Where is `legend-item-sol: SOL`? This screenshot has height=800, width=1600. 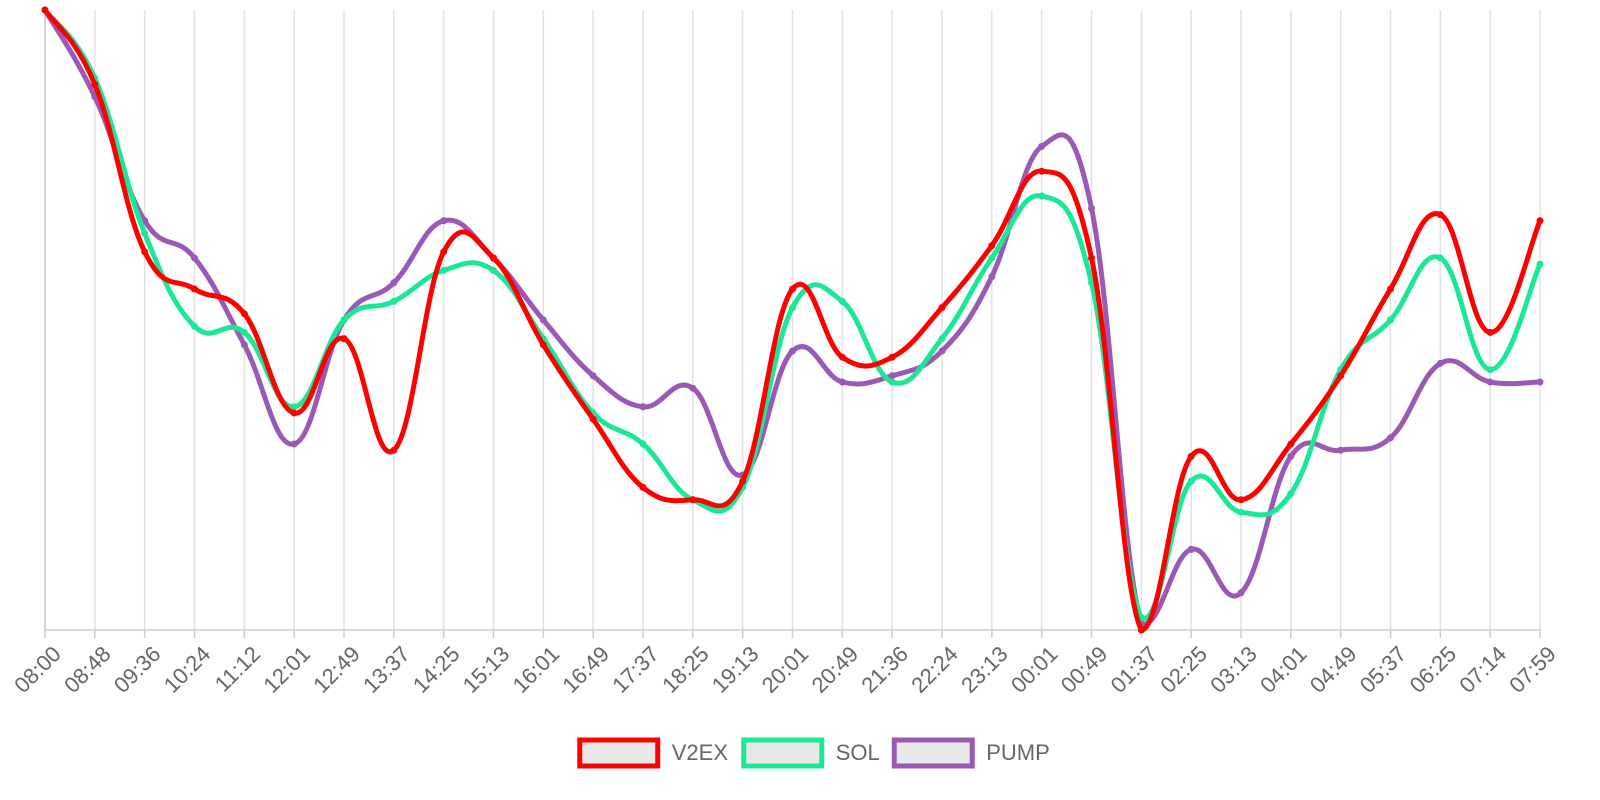
legend-item-sol: SOL is located at coordinates (810, 753).